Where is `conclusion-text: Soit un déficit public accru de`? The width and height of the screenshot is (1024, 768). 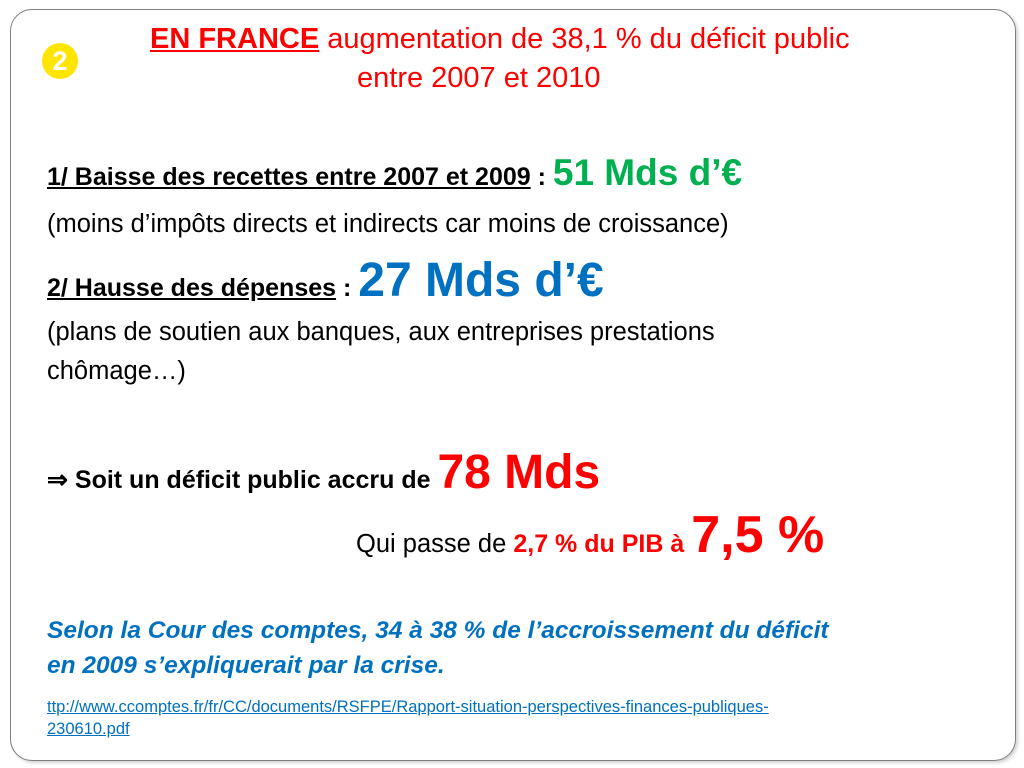
conclusion-text: Soit un déficit public accru de is located at coordinates (252, 480).